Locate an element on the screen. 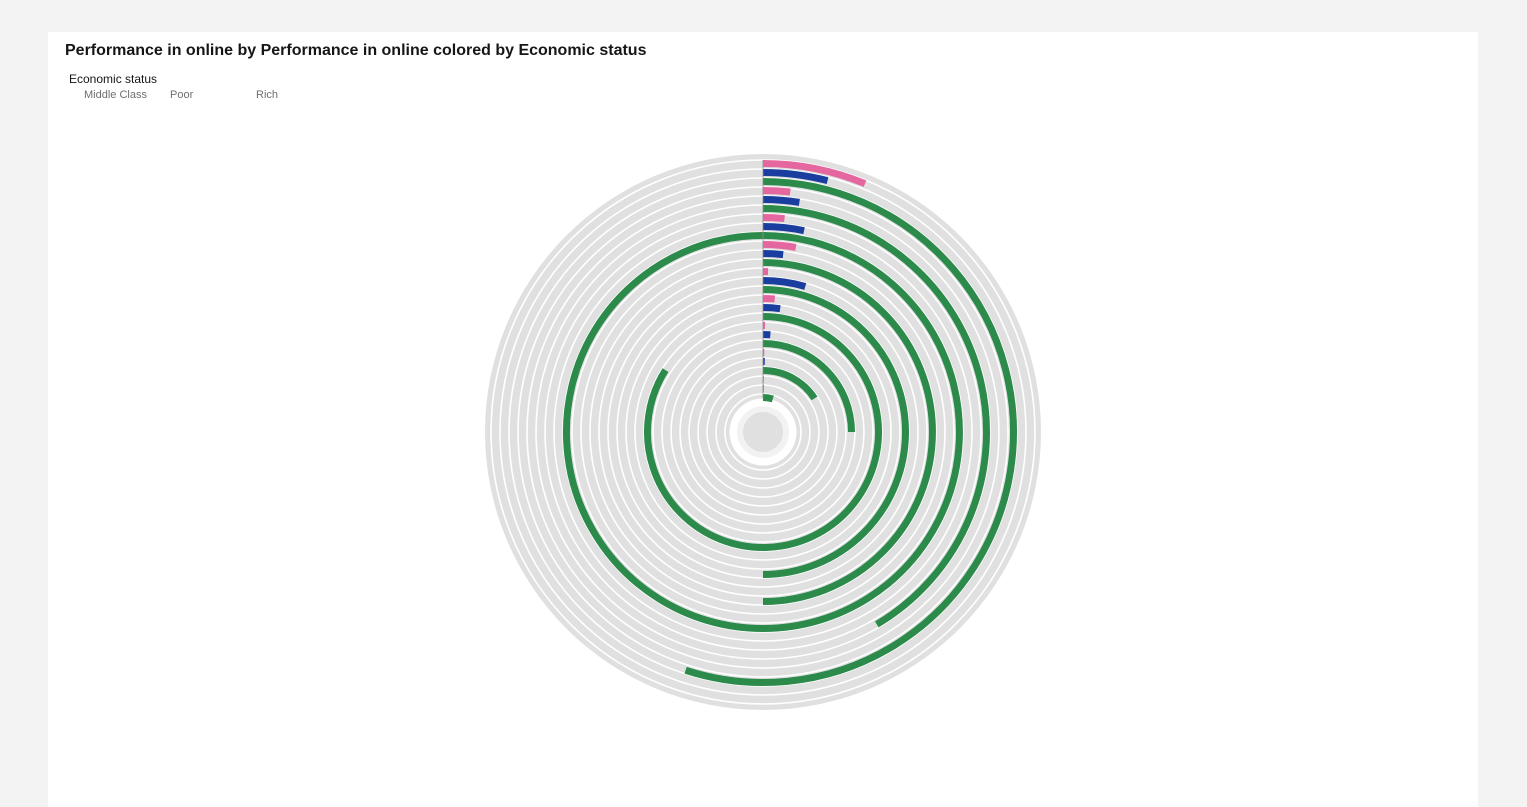 This screenshot has height=807, width=1527. legend-items: Middle Class Poor Rich is located at coordinates (199, 97).